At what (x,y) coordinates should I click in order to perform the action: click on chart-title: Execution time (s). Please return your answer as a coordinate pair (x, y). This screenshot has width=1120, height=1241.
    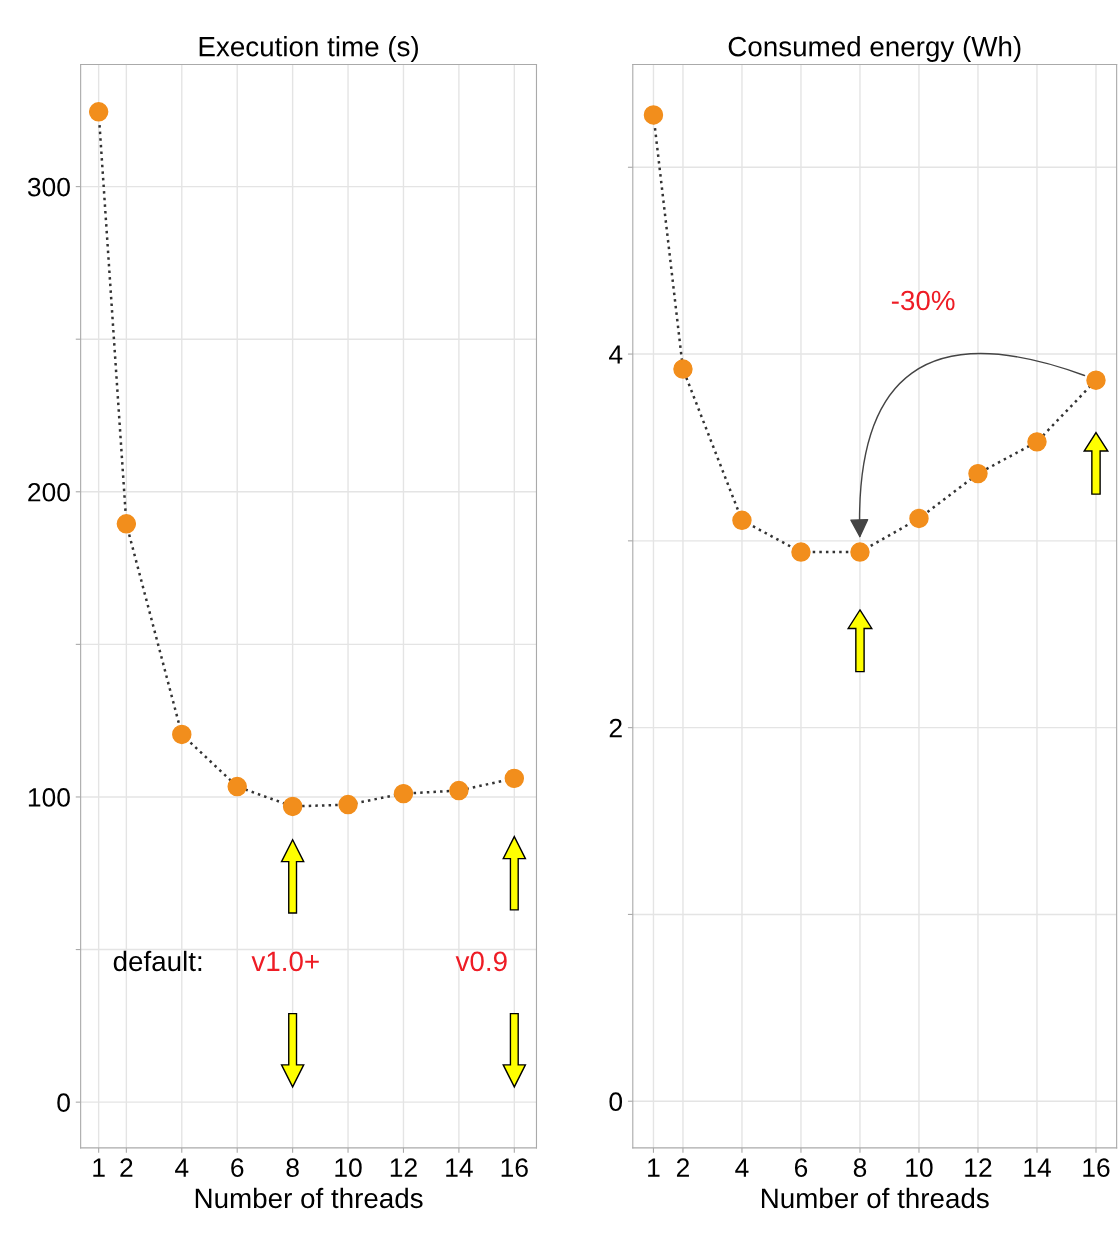
    Looking at the image, I should click on (308, 49).